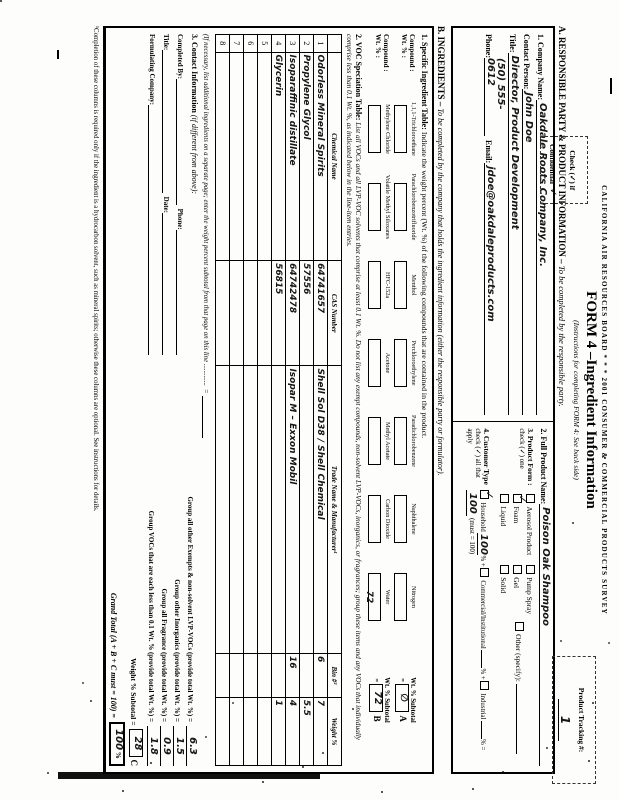 This screenshot has width=619, height=800. What do you see at coordinates (278, 731) in the screenshot?
I see `weight-cell: 1` at bounding box center [278, 731].